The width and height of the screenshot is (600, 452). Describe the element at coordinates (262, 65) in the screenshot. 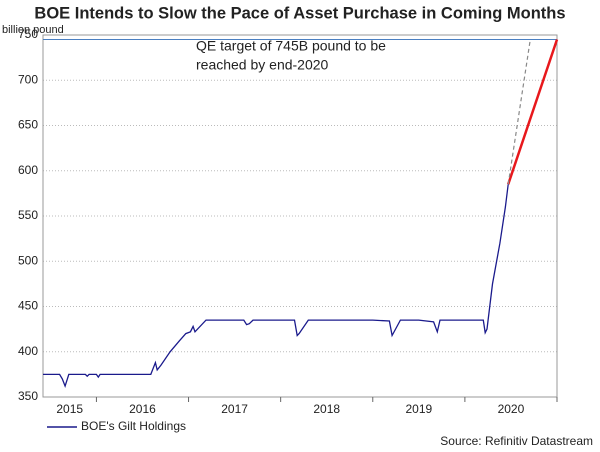

I see `annotation: reached by end-2020` at that location.